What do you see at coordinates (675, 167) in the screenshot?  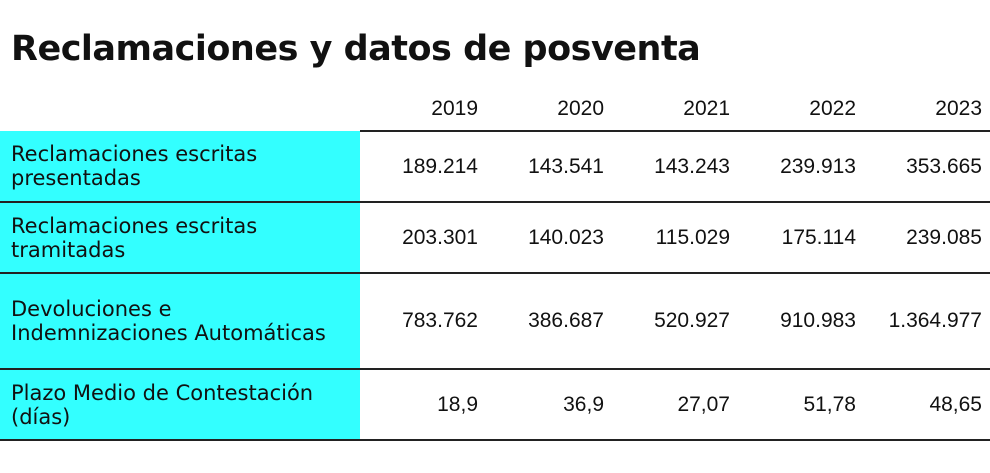 I see `table-cell: 143.243` at bounding box center [675, 167].